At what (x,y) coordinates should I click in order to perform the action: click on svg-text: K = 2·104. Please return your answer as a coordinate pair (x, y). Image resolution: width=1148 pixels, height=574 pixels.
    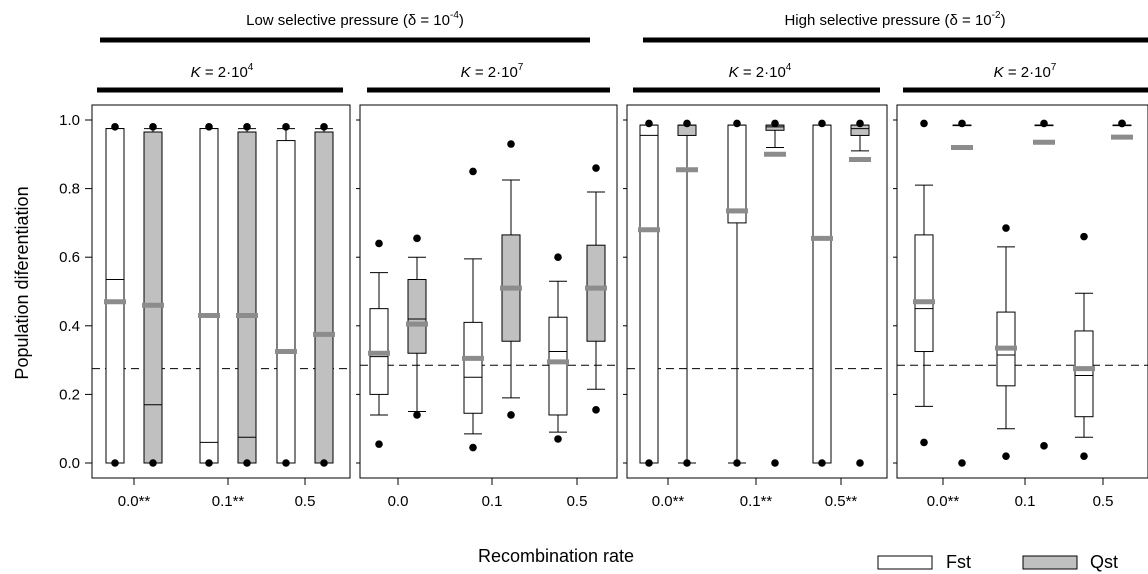
    Looking at the image, I should click on (222, 71).